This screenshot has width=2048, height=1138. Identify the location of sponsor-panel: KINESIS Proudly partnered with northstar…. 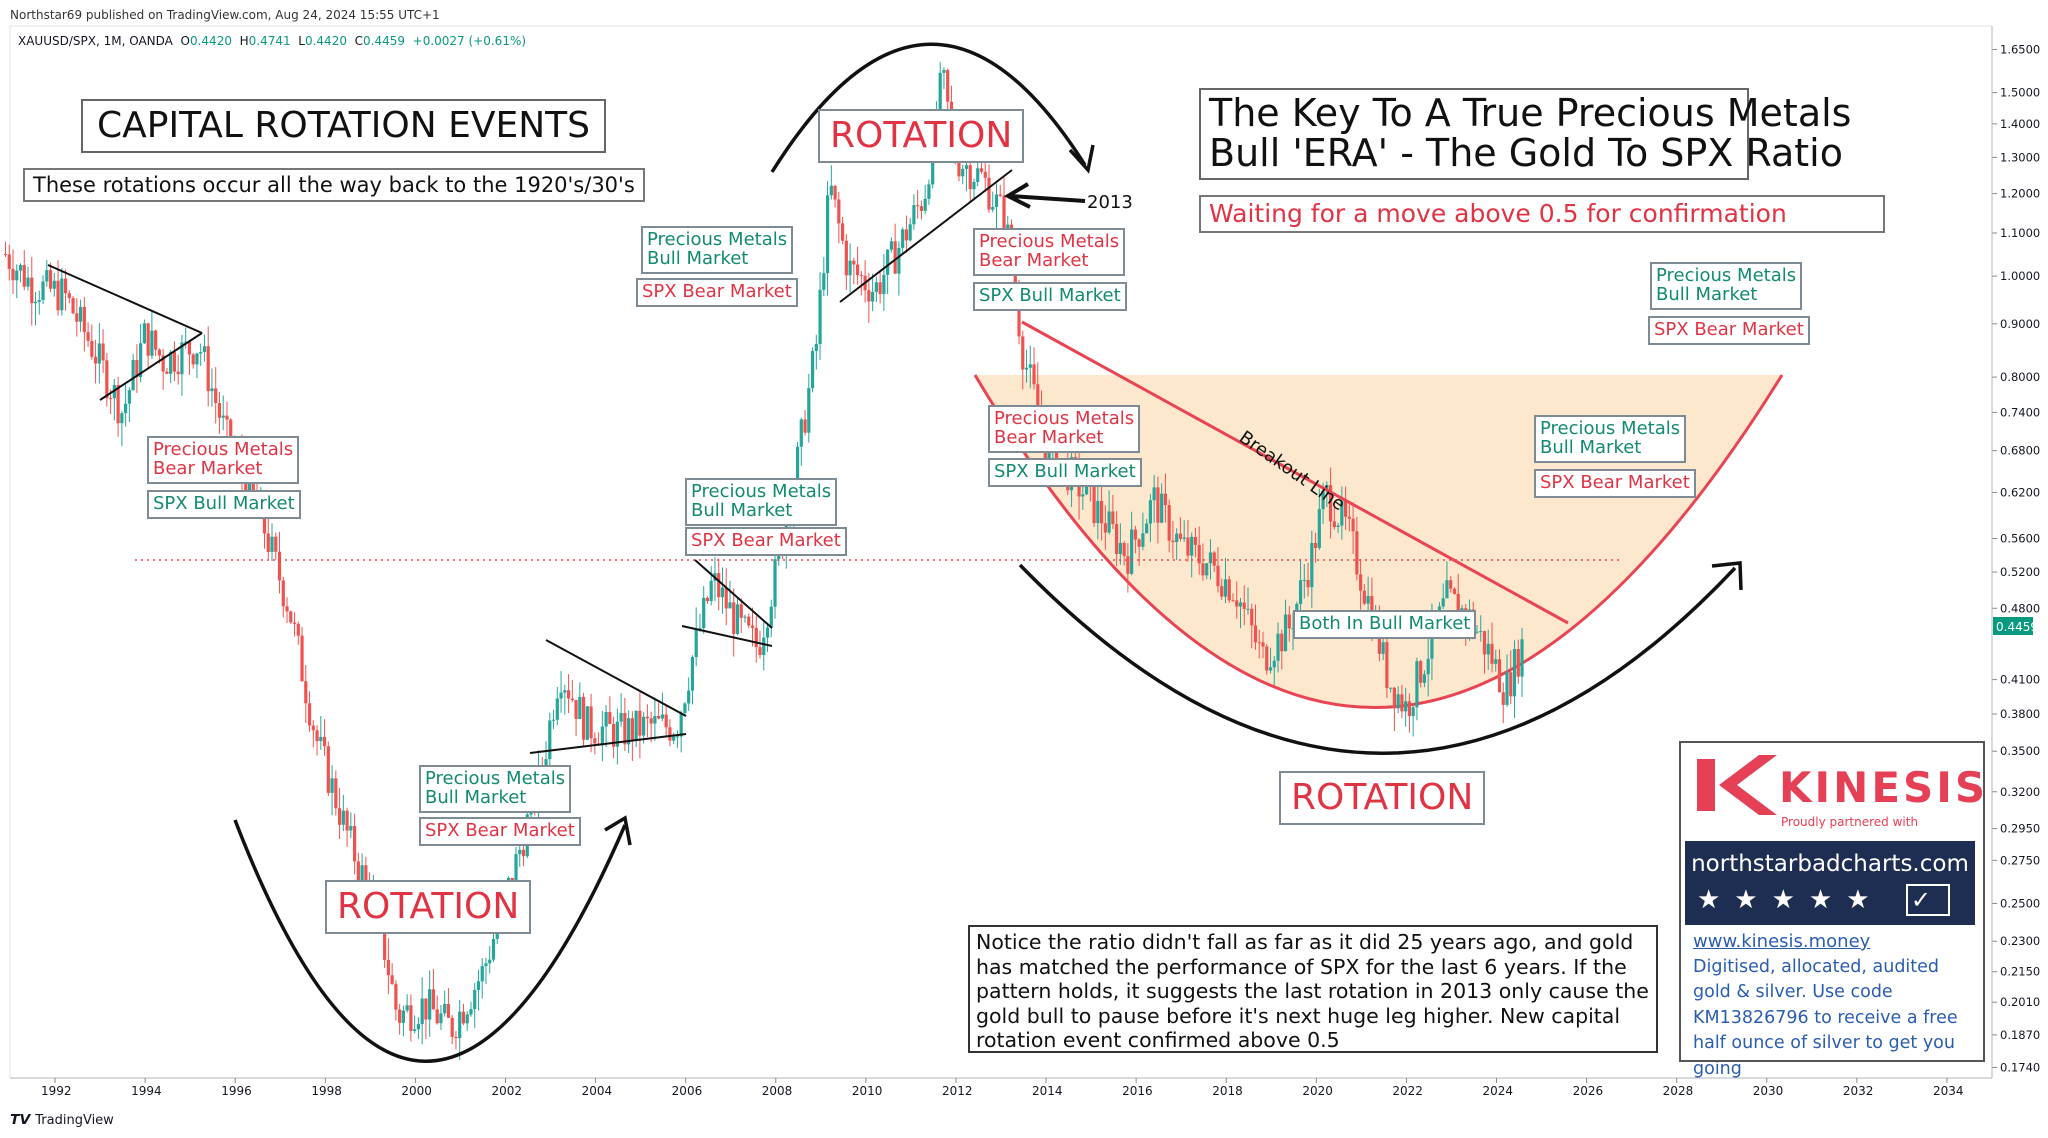
(1832, 910).